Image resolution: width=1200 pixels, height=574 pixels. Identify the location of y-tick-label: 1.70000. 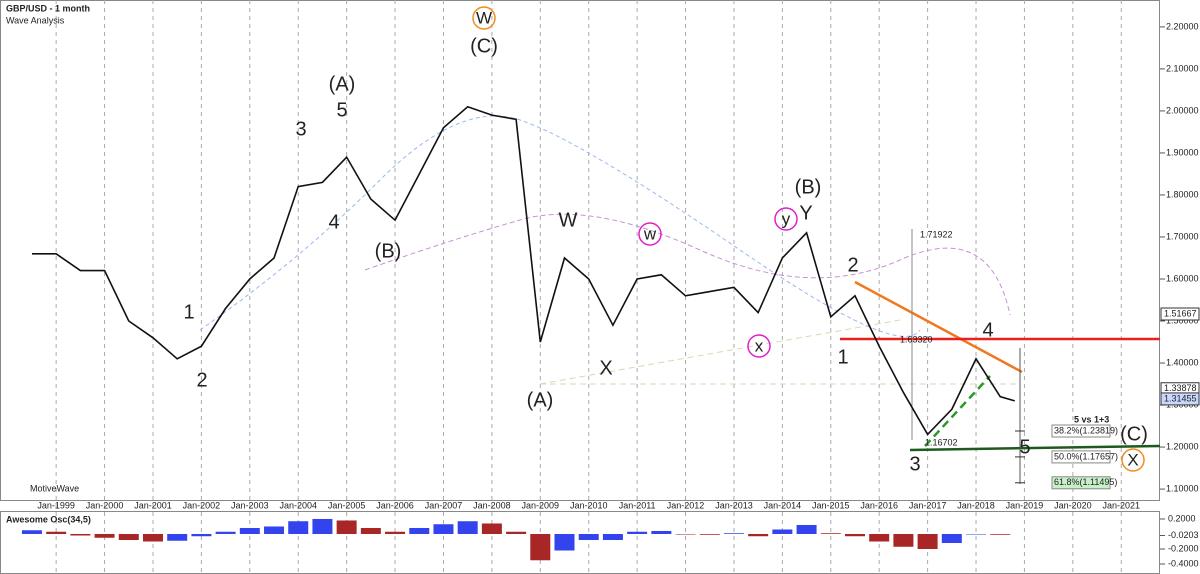
(1182, 236).